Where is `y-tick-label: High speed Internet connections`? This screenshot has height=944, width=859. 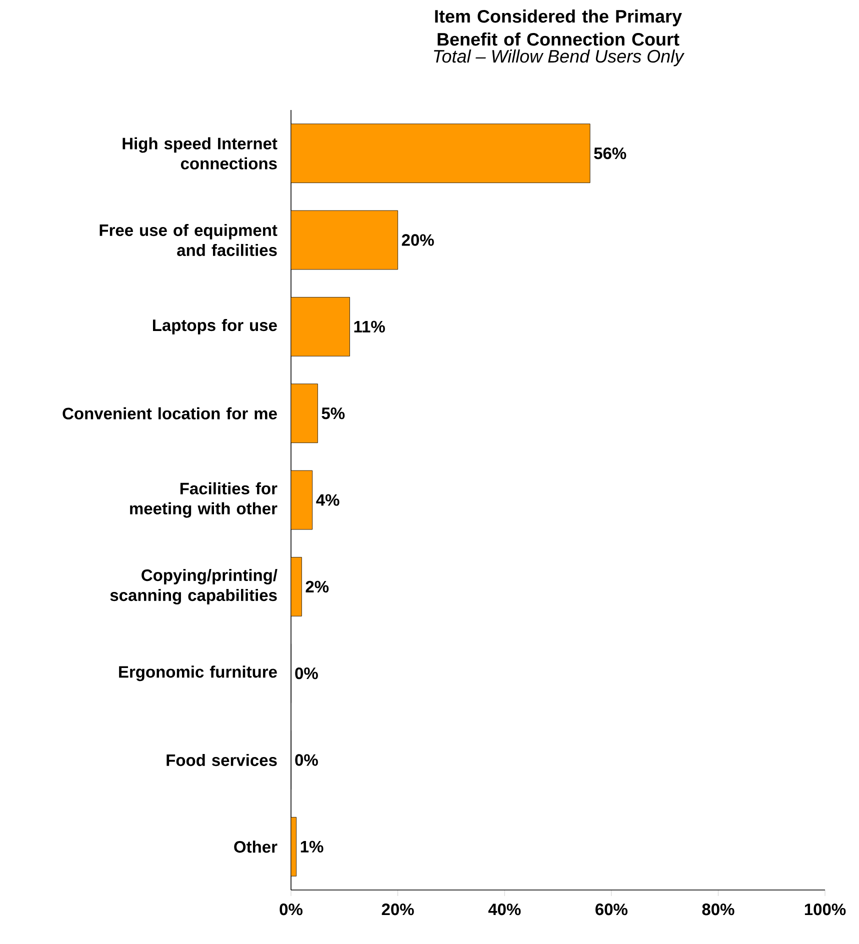
y-tick-label: High speed Internet connections is located at coordinates (200, 153).